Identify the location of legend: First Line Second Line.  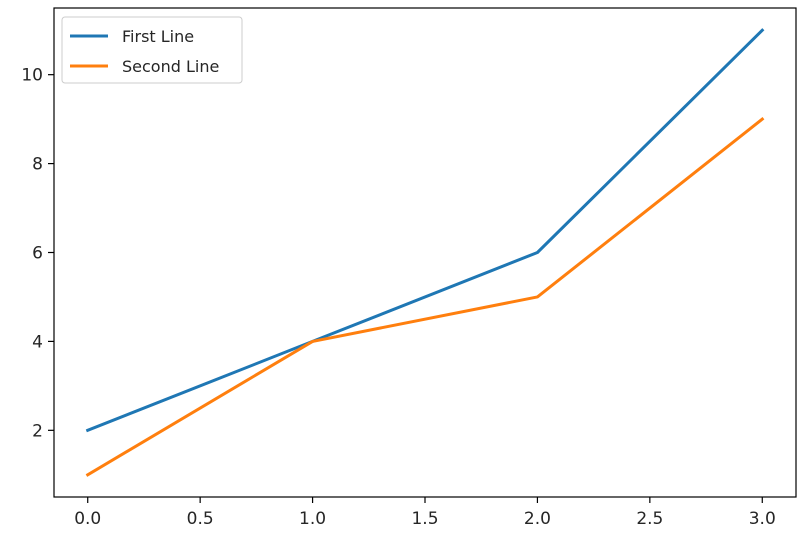
(152, 50).